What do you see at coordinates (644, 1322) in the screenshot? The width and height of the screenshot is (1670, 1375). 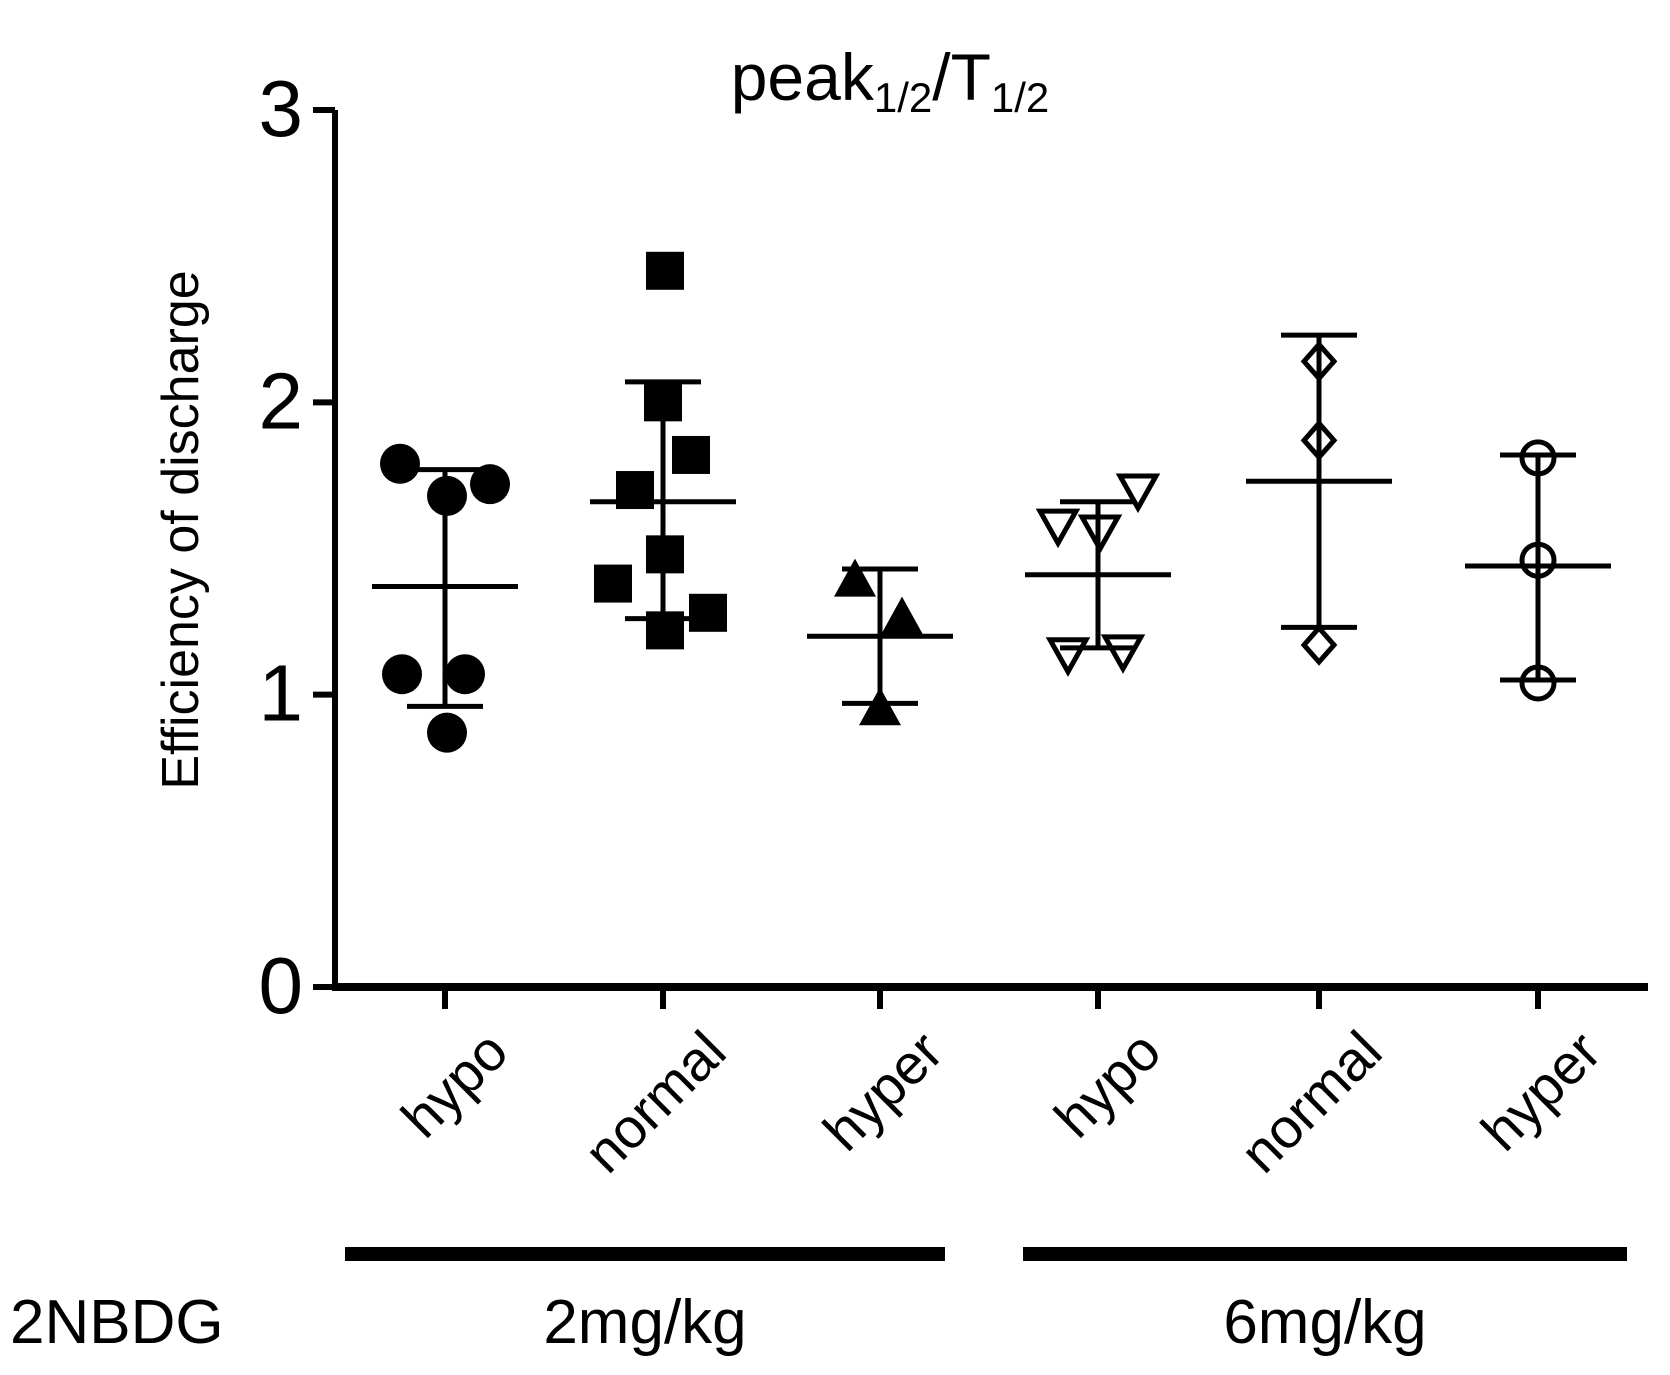 I see `group-label: 2mg/kg` at bounding box center [644, 1322].